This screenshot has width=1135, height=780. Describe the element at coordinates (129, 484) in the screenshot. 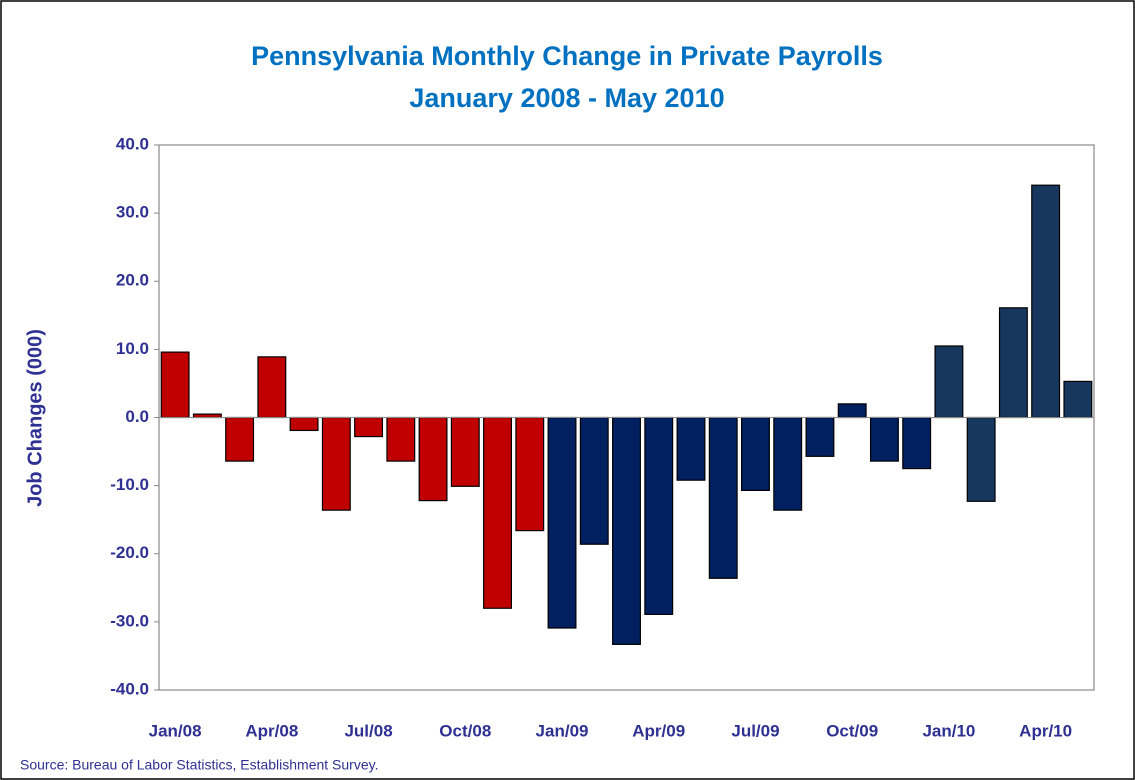

I see `y-tick-label: -10.0` at that location.